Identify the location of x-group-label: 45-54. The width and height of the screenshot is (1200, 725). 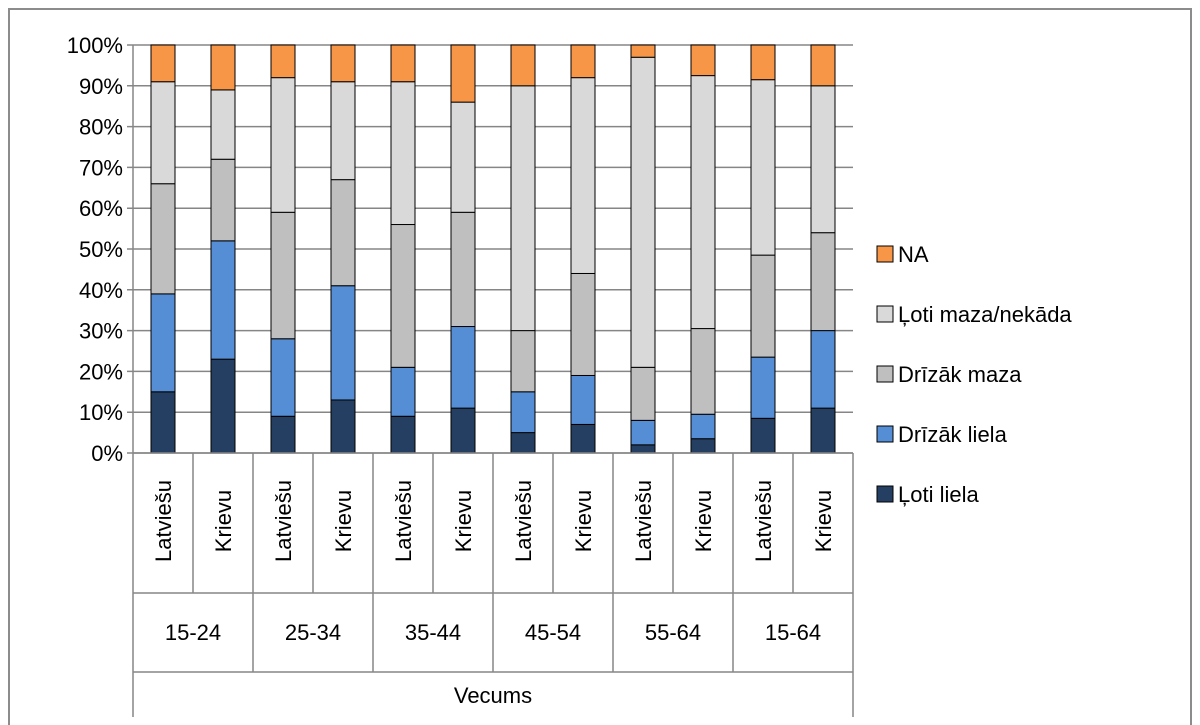
(553, 632).